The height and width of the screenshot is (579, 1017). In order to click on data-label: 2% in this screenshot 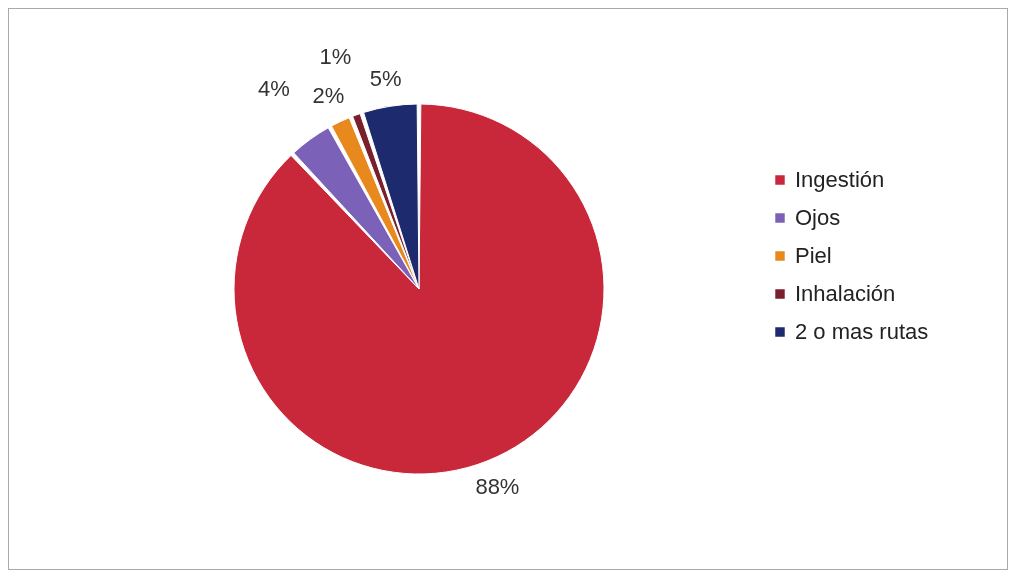, I will do `click(328, 96)`.